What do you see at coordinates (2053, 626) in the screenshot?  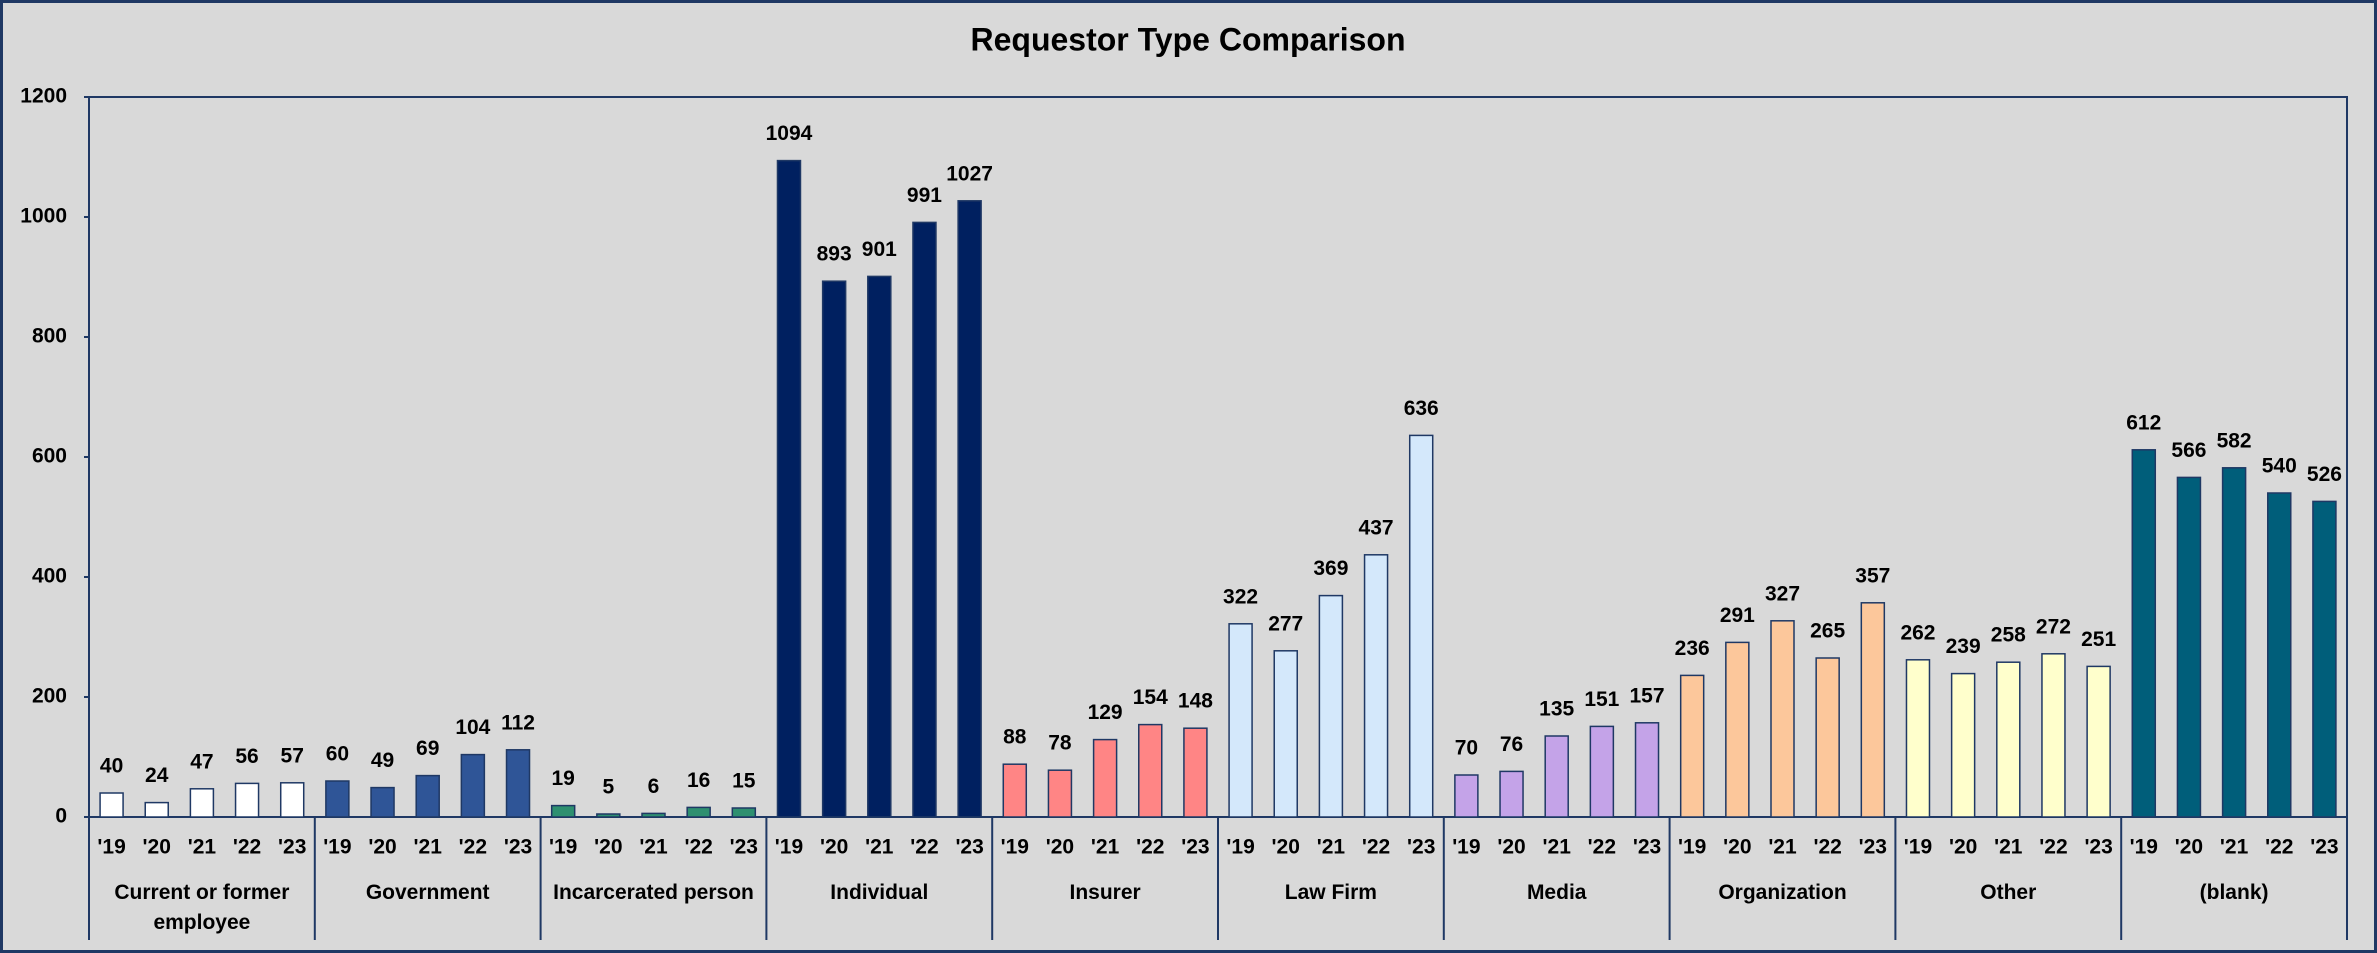 I see `data-label: 272` at bounding box center [2053, 626].